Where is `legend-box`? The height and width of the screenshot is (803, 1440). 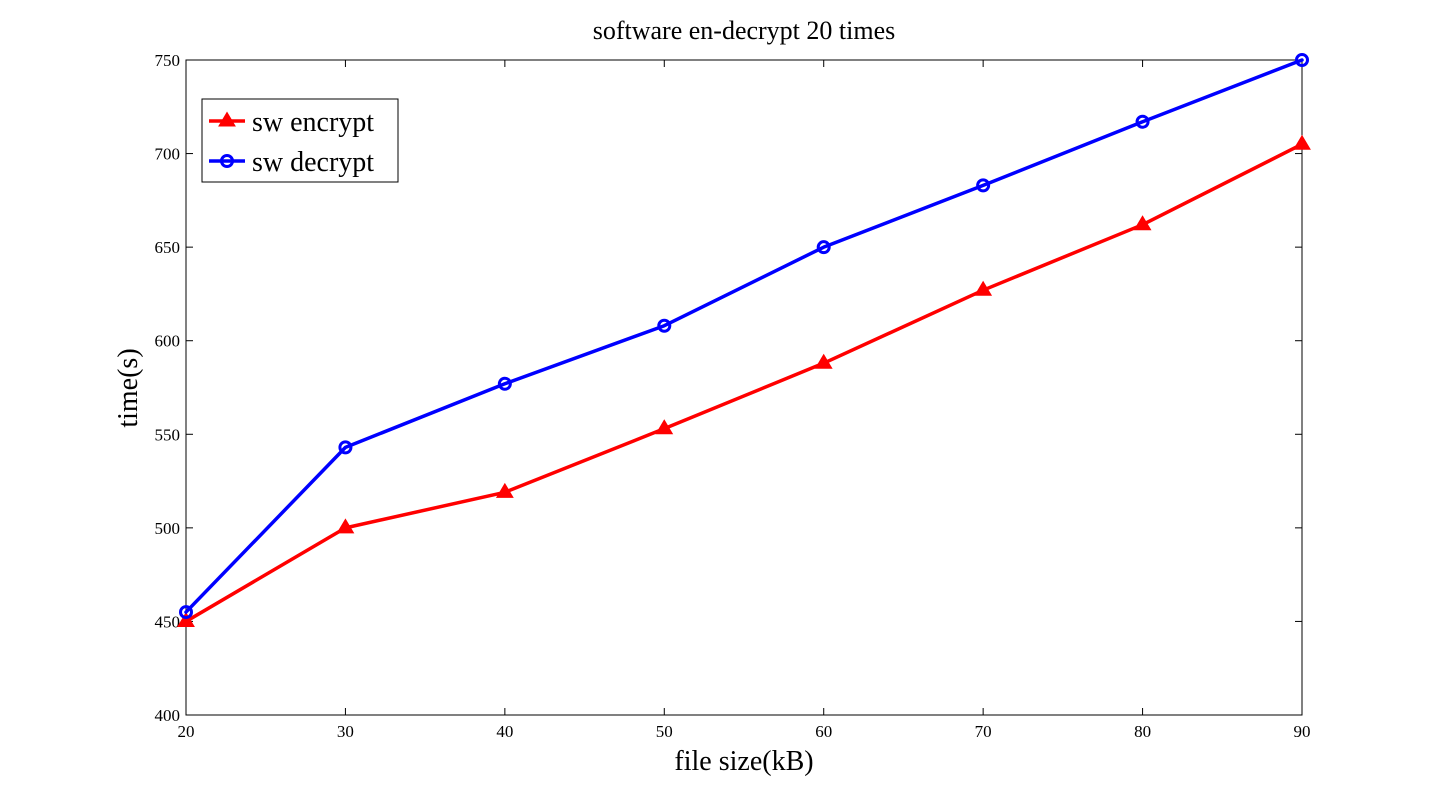 legend-box is located at coordinates (300, 140).